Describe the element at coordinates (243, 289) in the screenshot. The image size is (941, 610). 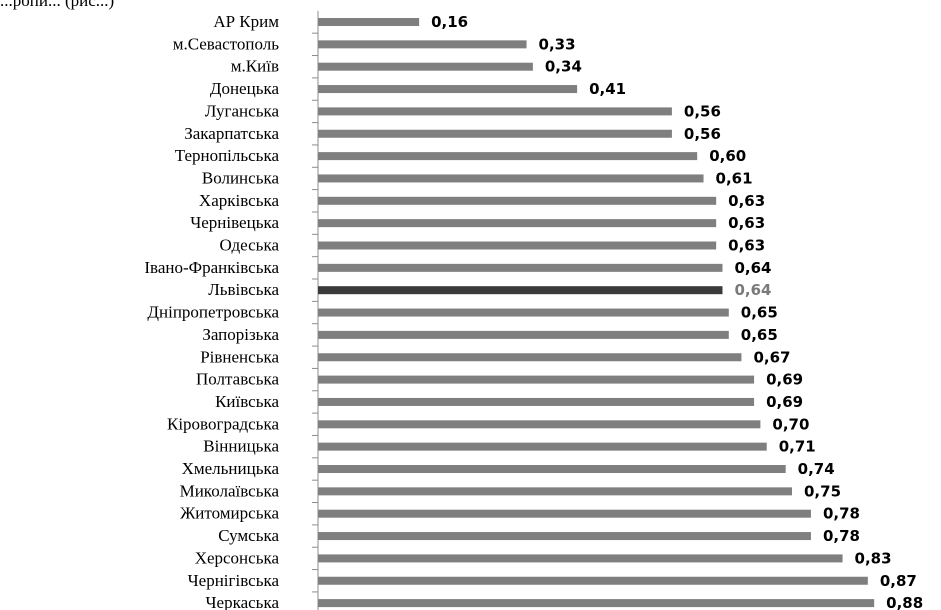
I see `category-label: Львівська` at that location.